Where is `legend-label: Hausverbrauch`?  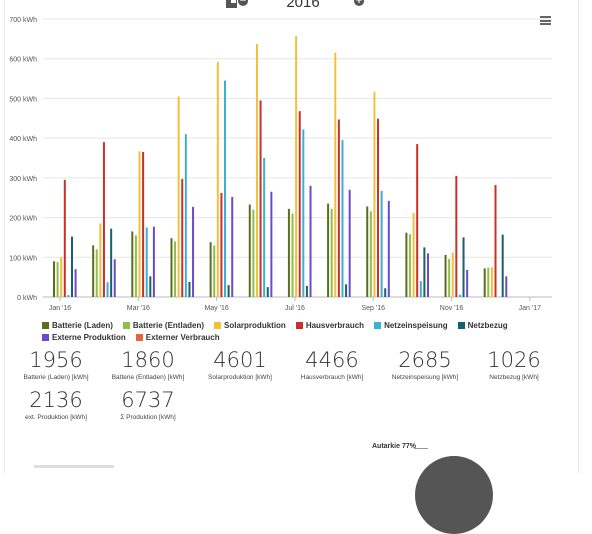
legend-label: Hausverbrauch is located at coordinates (335, 325).